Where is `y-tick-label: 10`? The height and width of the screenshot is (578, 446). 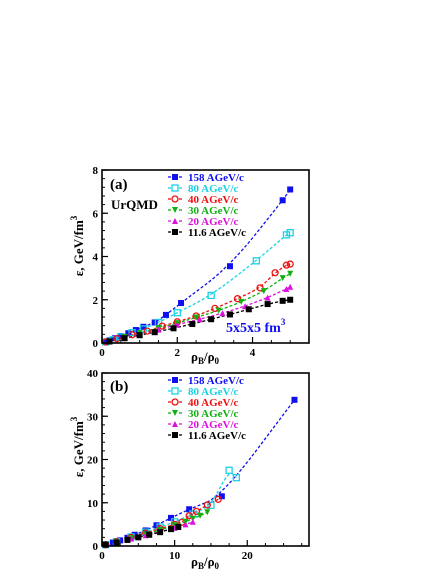
y-tick-label: 10 is located at coordinates (93, 504).